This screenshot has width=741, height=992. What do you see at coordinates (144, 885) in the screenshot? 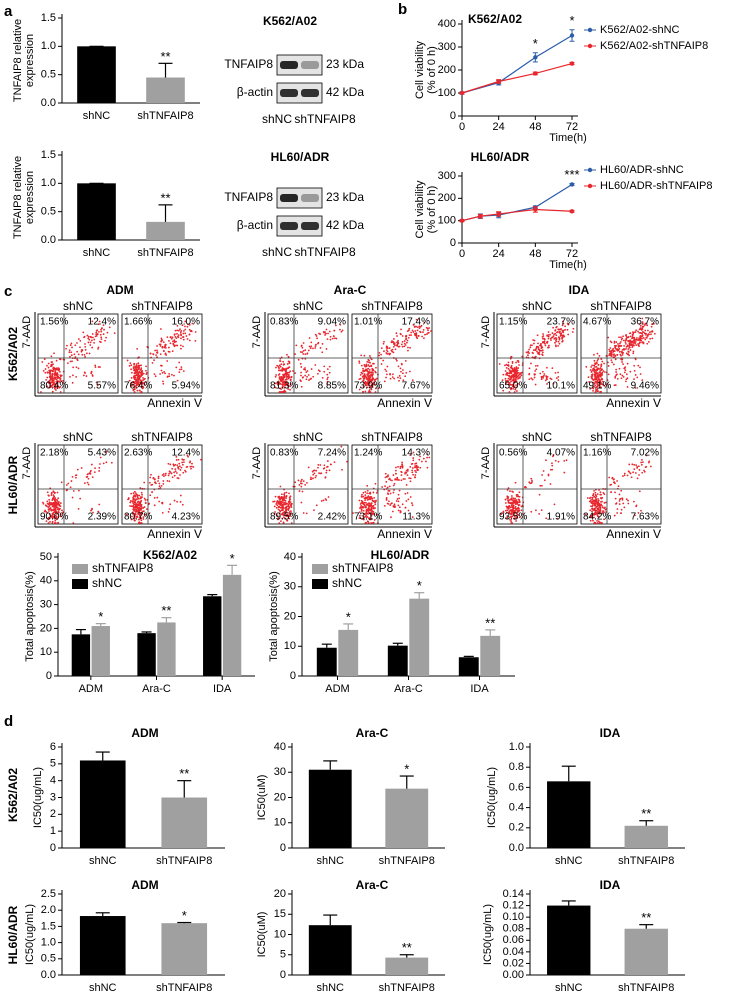
I see `chart-title: ADM` at bounding box center [144, 885].